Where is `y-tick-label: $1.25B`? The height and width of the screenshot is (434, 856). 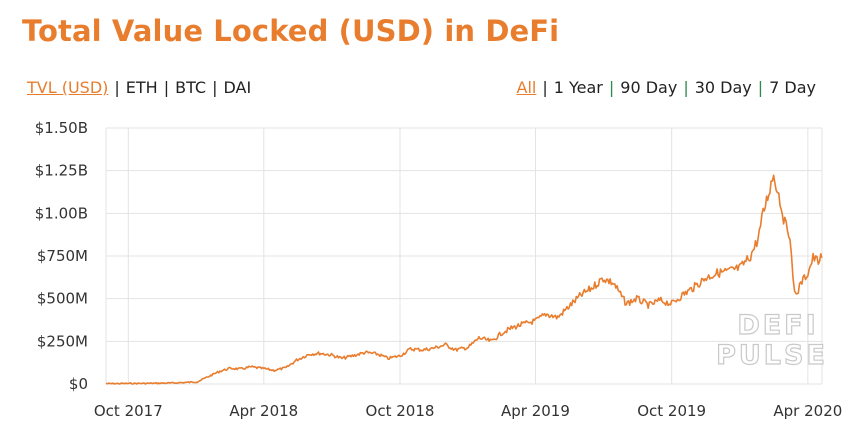 y-tick-label: $1.25B is located at coordinates (61, 171).